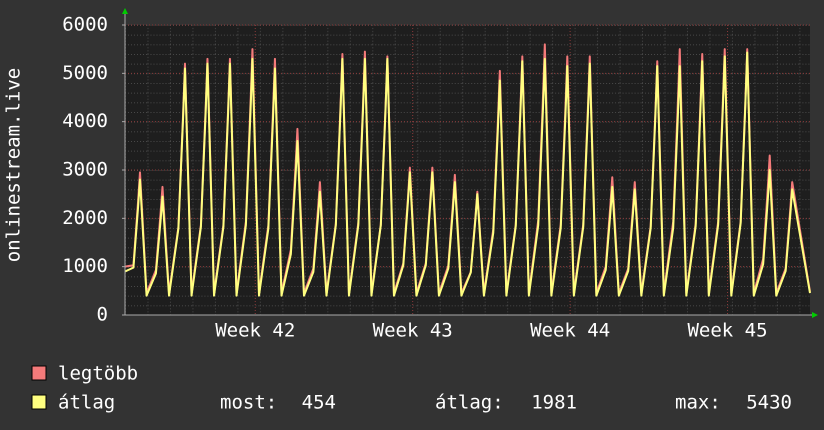 Image resolution: width=824 pixels, height=430 pixels. Describe the element at coordinates (570, 331) in the screenshot. I see `x-tick-label: Week 44` at that location.